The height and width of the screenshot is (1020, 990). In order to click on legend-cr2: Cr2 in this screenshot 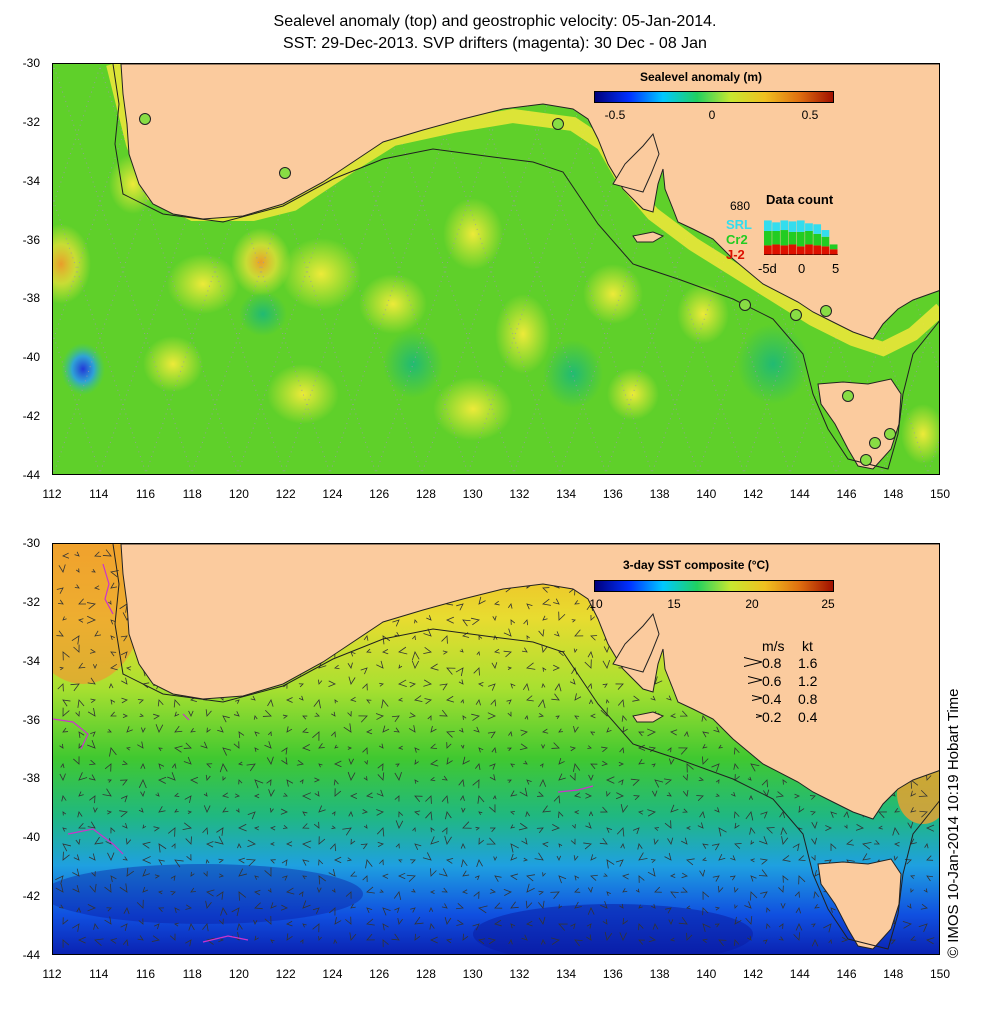, I will do `click(737, 239)`.